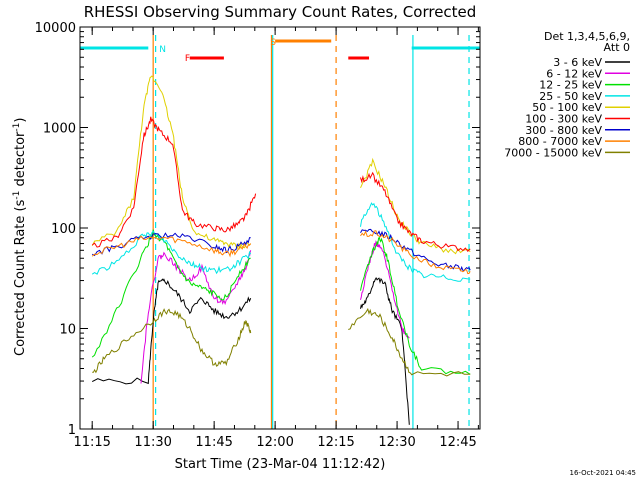  Describe the element at coordinates (570, 85) in the screenshot. I see `legend-label: 12 - 25 keV` at that location.